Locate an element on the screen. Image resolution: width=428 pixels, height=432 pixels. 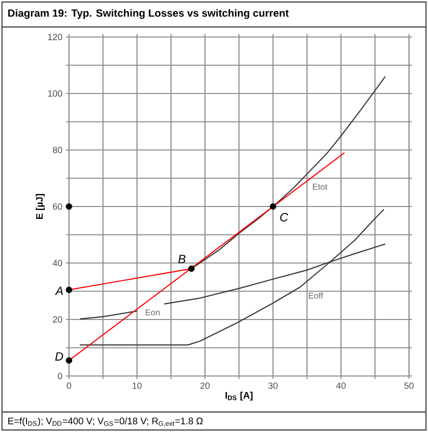
series-label: Etot is located at coordinates (320, 187).